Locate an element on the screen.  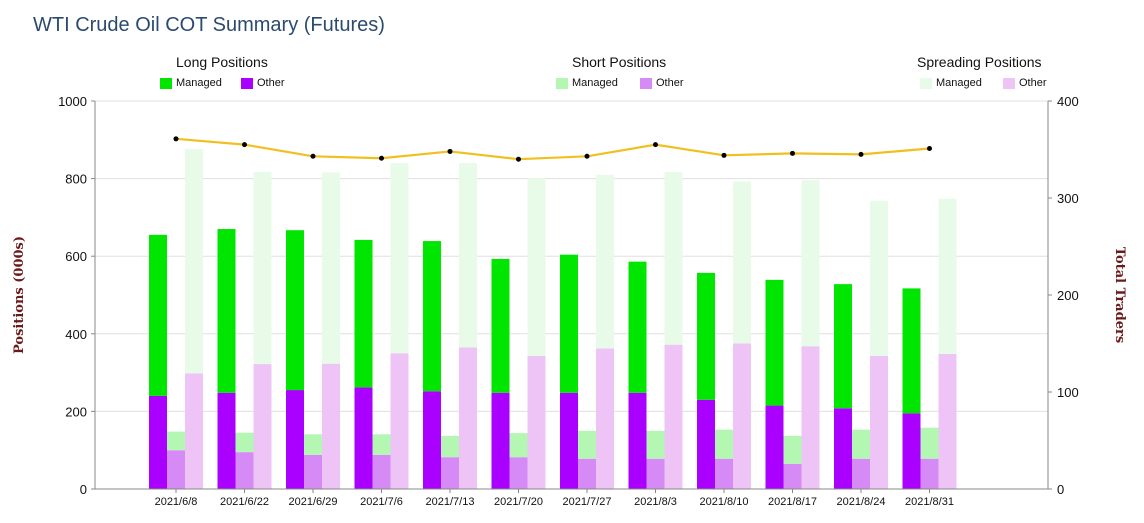
x-tick-label: 2021/8/10 is located at coordinates (724, 502).